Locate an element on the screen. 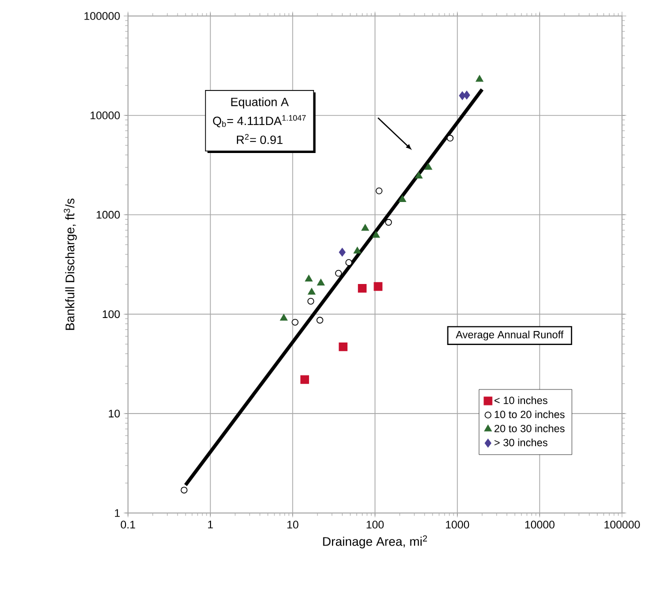 This screenshot has width=658, height=596. annotation: Equation A is located at coordinates (260, 103).